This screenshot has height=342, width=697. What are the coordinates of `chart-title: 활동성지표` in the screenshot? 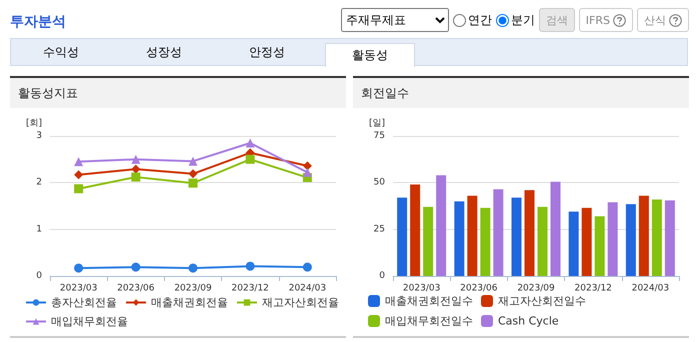 It's located at (178, 93).